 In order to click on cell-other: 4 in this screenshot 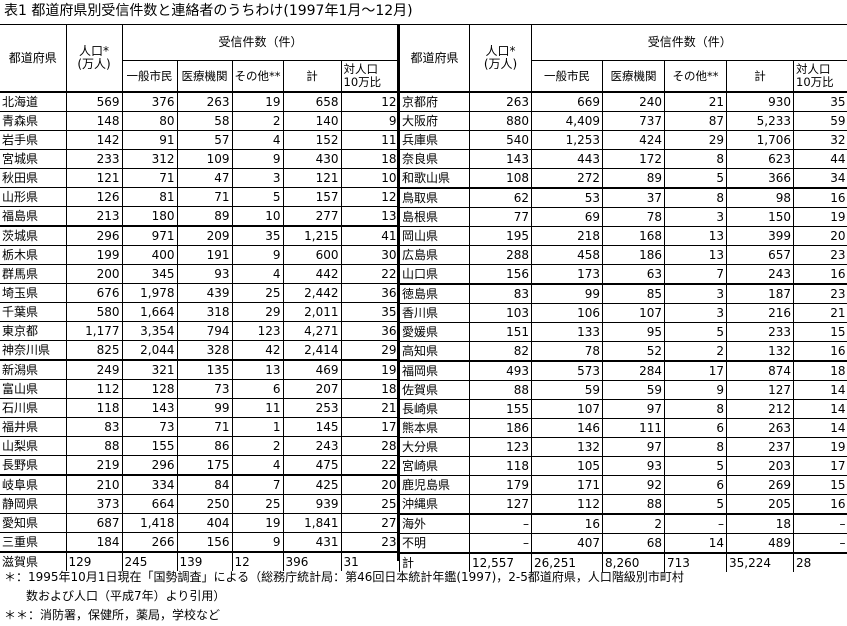, I will do `click(257, 274)`.